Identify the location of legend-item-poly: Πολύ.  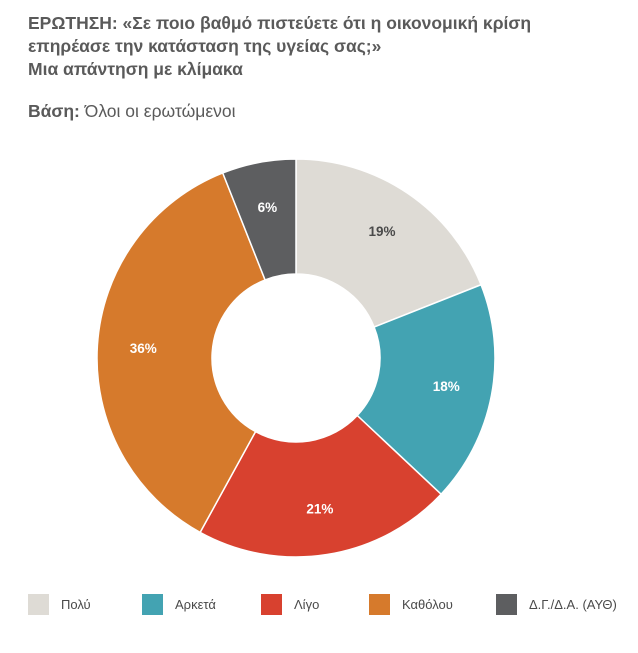
(59, 604).